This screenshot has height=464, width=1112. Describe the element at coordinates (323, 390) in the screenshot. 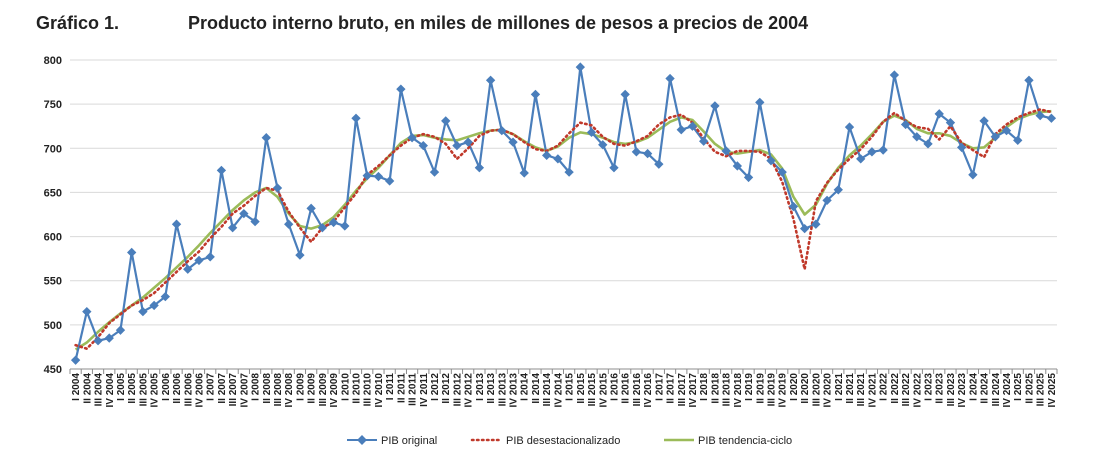

I see `x-tick-label: III 2009` at that location.